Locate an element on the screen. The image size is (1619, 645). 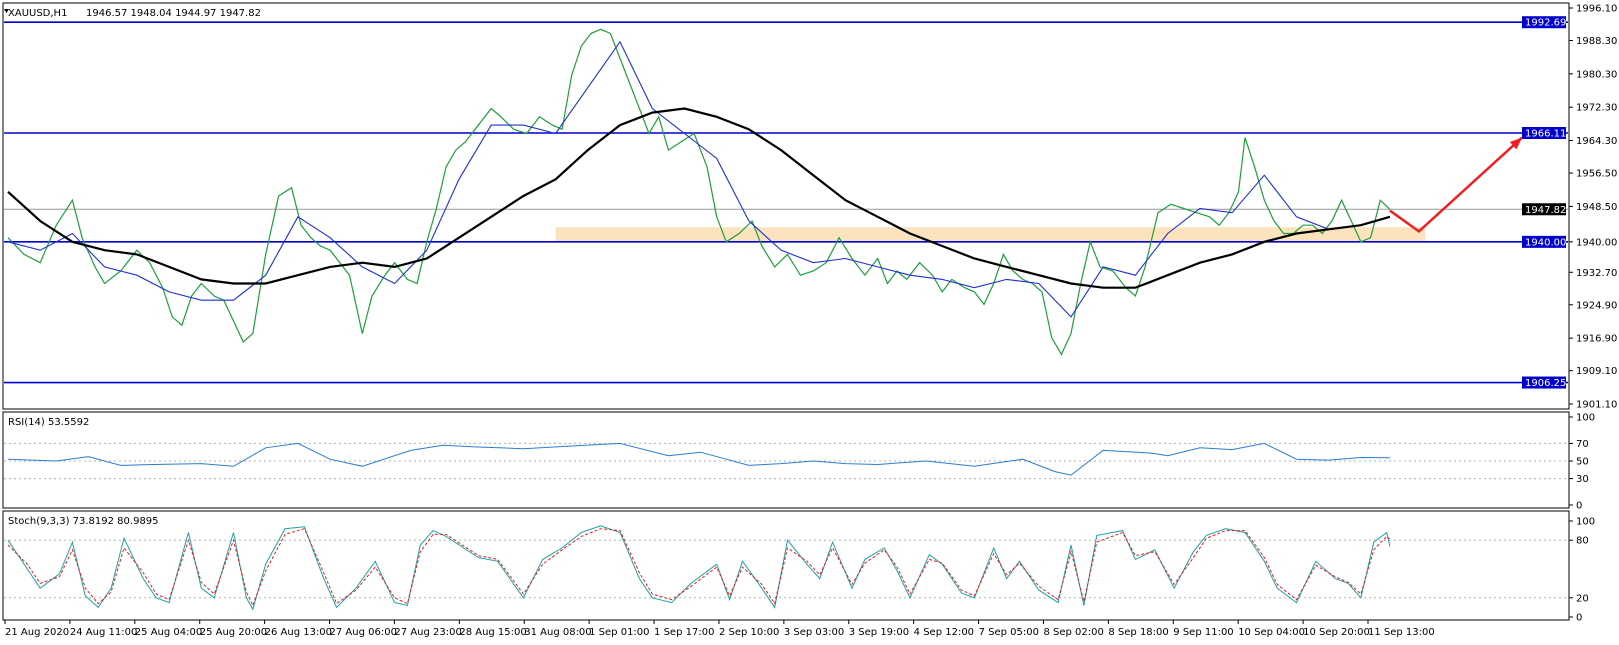
current-price-tag is located at coordinates (1544, 209).